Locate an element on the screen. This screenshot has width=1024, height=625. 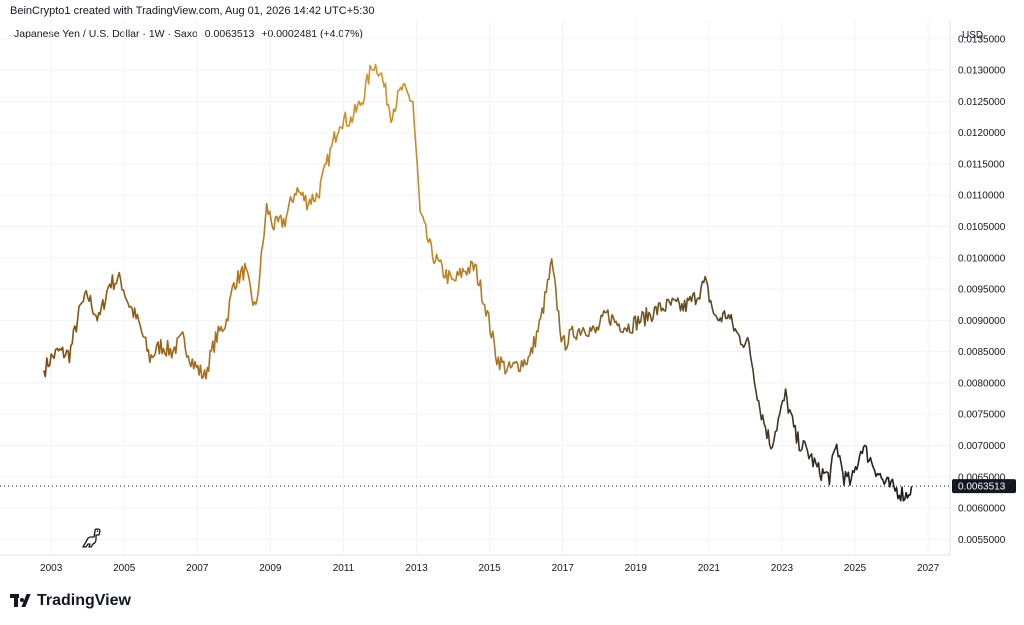
price-tick-label: 0.0055000 is located at coordinates (982, 540).